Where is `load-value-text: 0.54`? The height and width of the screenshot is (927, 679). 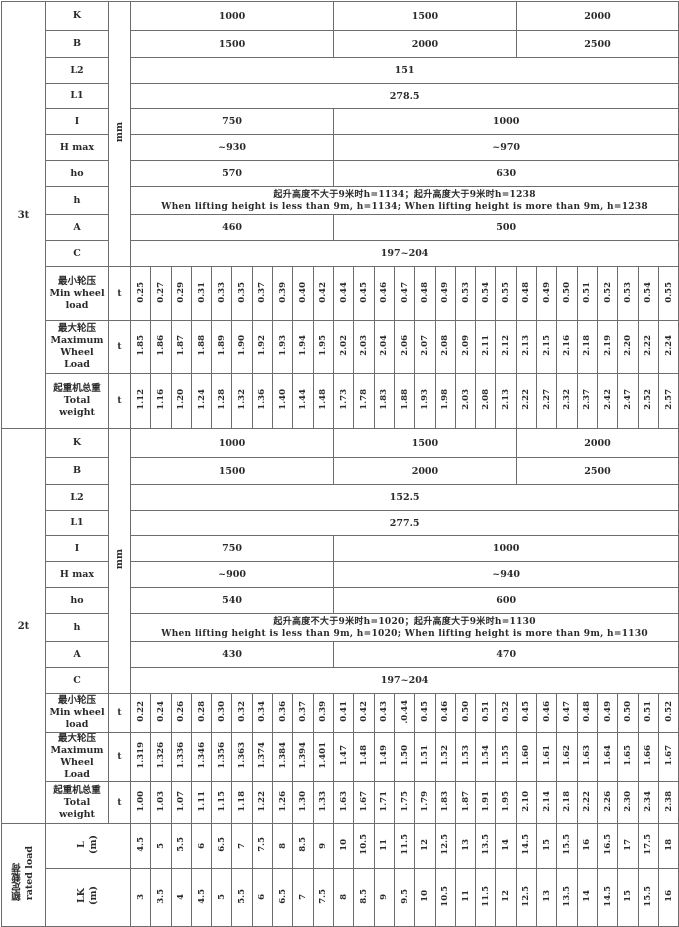 load-value-text: 0.54 is located at coordinates (648, 292).